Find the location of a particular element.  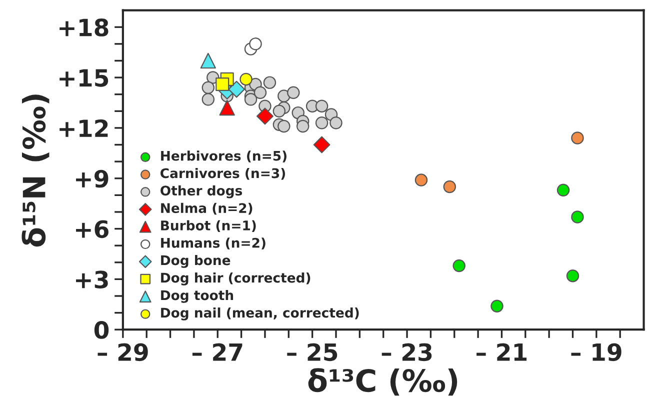

x-tick-label: – 27 is located at coordinates (217, 352).